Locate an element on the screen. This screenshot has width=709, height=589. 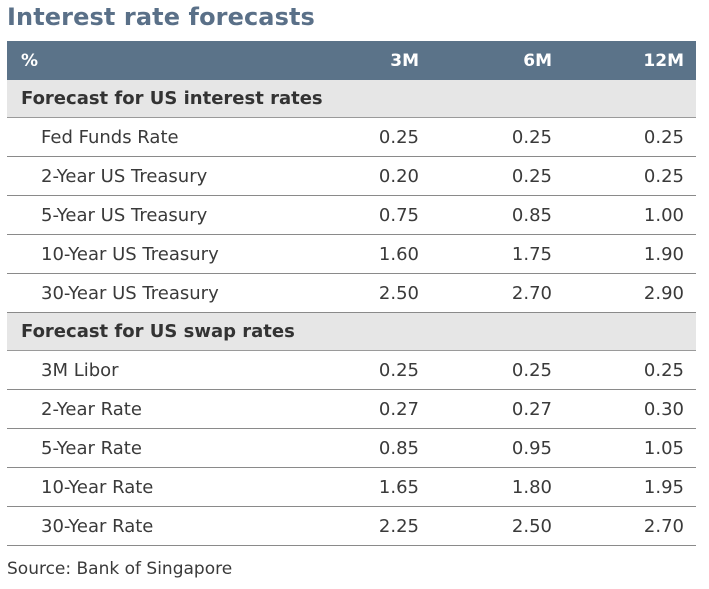
value-3m: 1.65 is located at coordinates (398, 487).